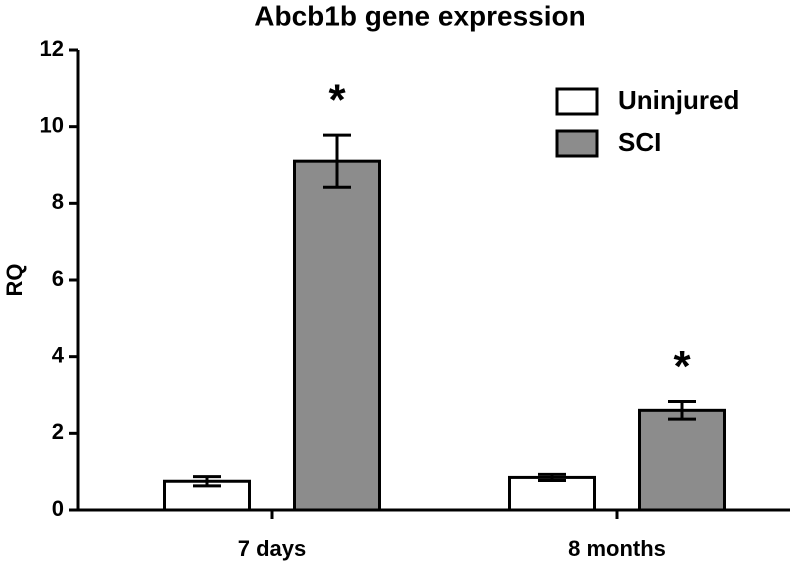  Describe the element at coordinates (272, 548) in the screenshot. I see `x-tick-label: 7 days` at that location.